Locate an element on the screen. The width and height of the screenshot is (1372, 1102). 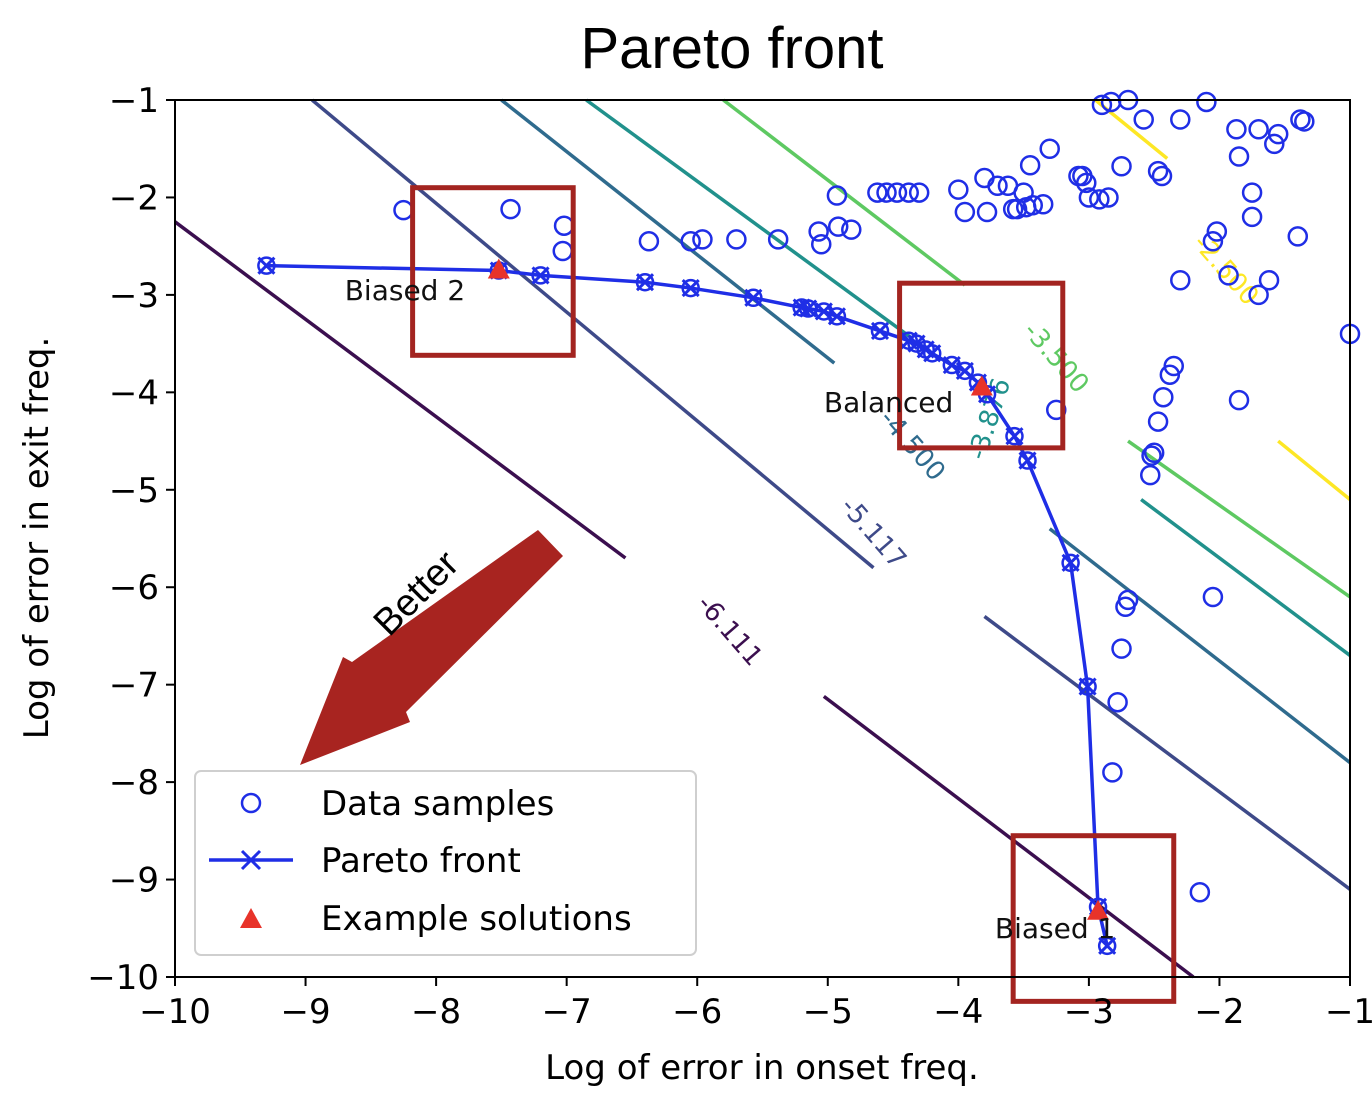
better-arrow-shape is located at coordinates (431, 647).